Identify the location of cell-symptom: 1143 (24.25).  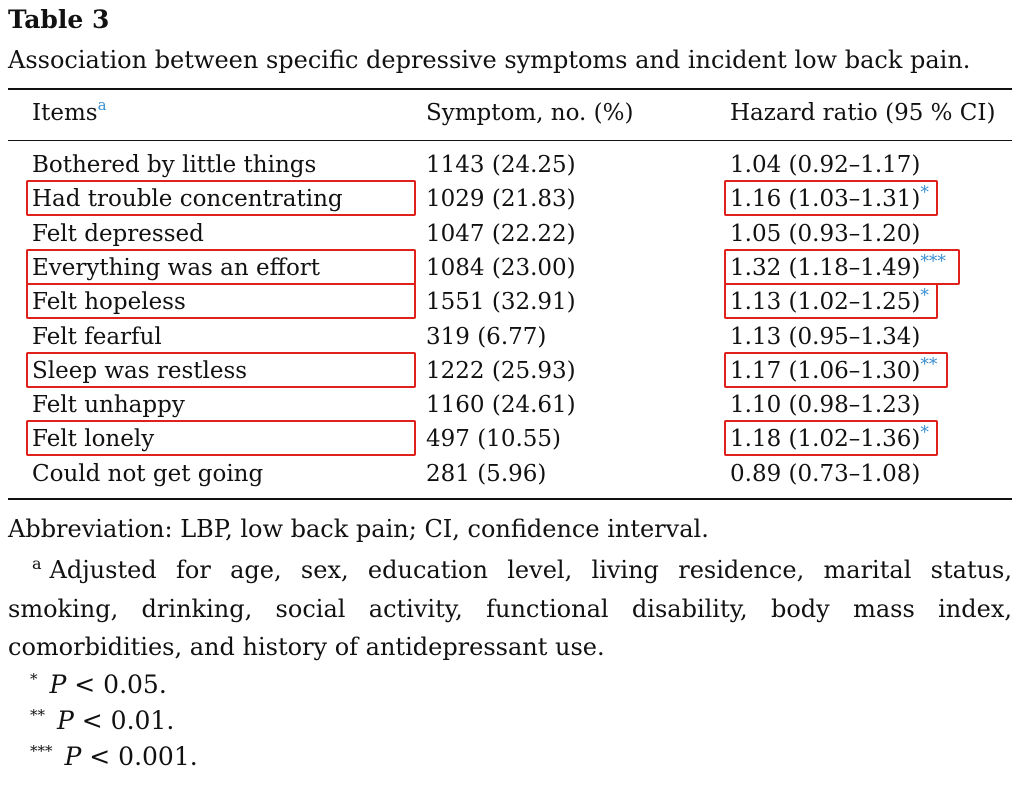
(501, 165).